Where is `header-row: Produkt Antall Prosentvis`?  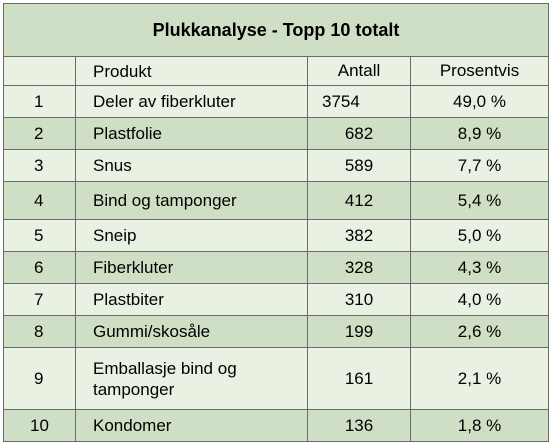
header-row: Produkt Antall Prosentvis is located at coordinates (276, 71).